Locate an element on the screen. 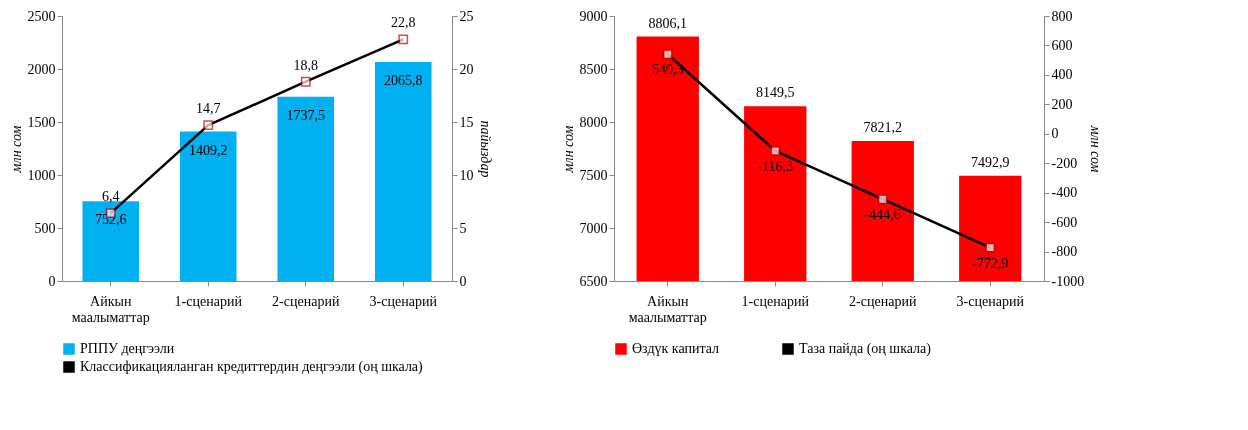 This screenshot has height=430, width=1248. y2-tick-label: -1000 is located at coordinates (1068, 281).